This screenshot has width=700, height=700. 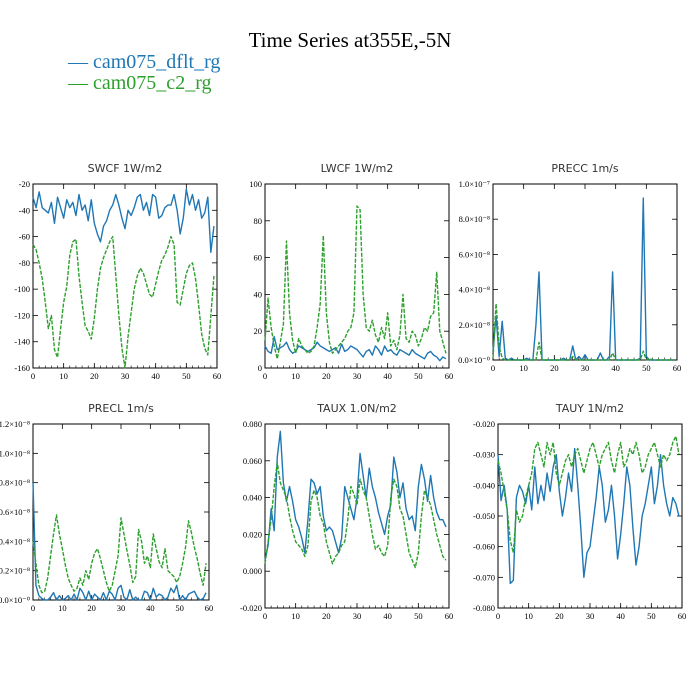 I want to click on y-tick-label: 60, so click(x=258, y=258).